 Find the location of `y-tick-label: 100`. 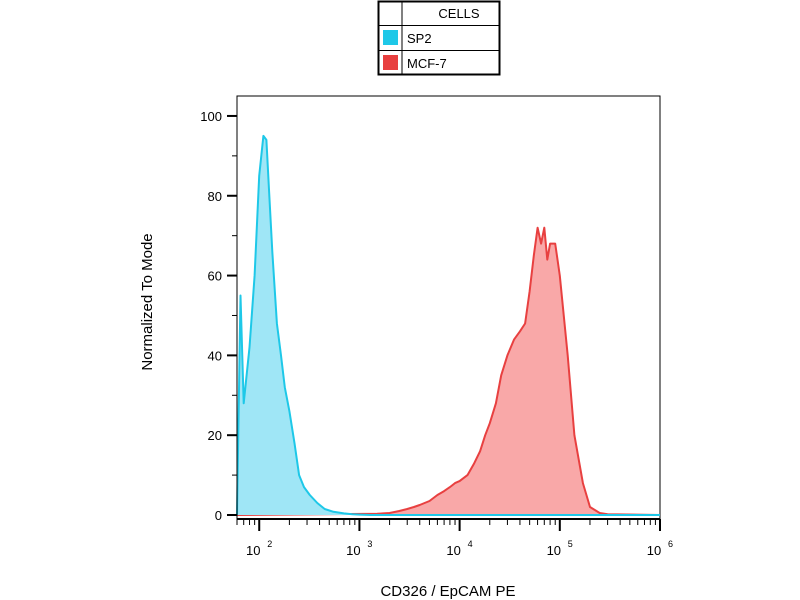

y-tick-label: 100 is located at coordinates (211, 116).